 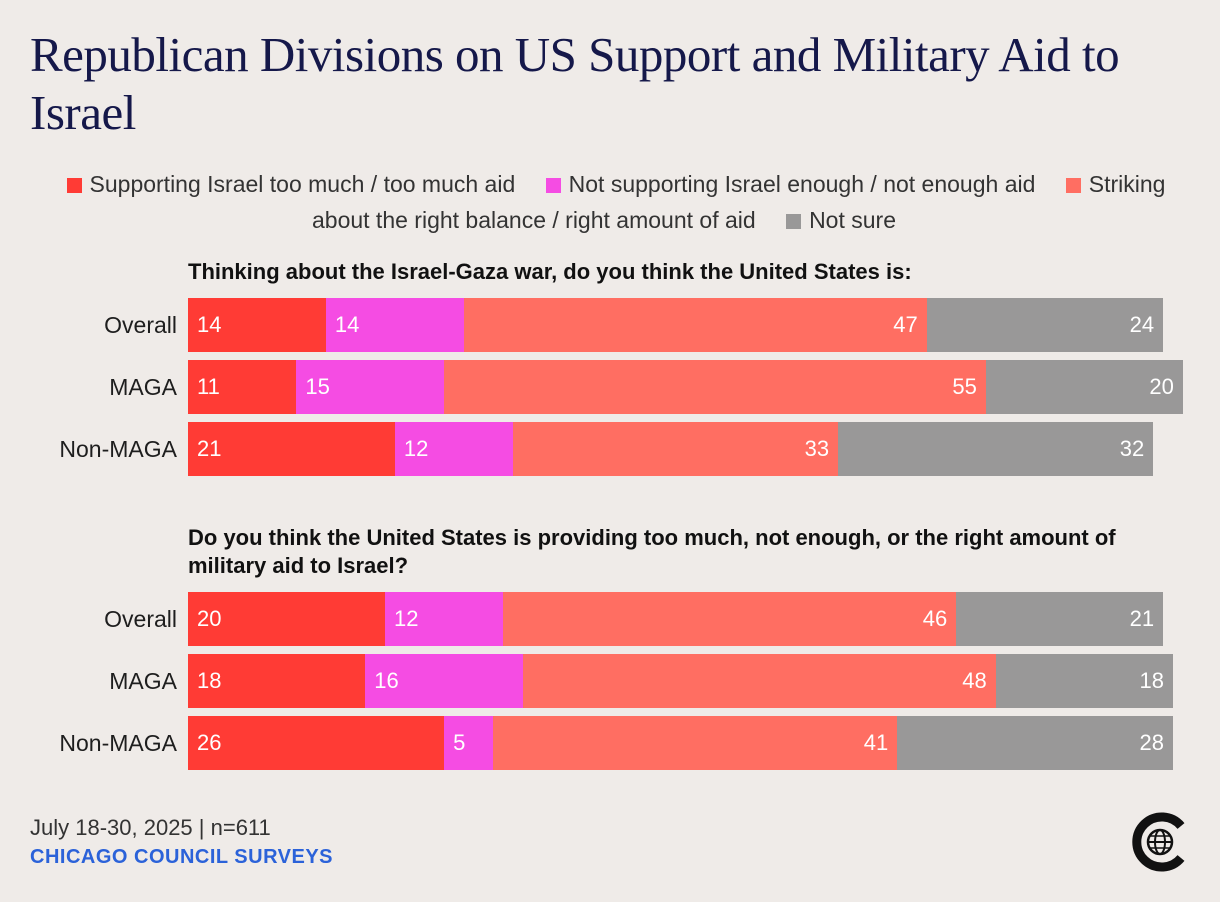 I want to click on stacked-bar: 26 5 41 28, so click(x=680, y=743).